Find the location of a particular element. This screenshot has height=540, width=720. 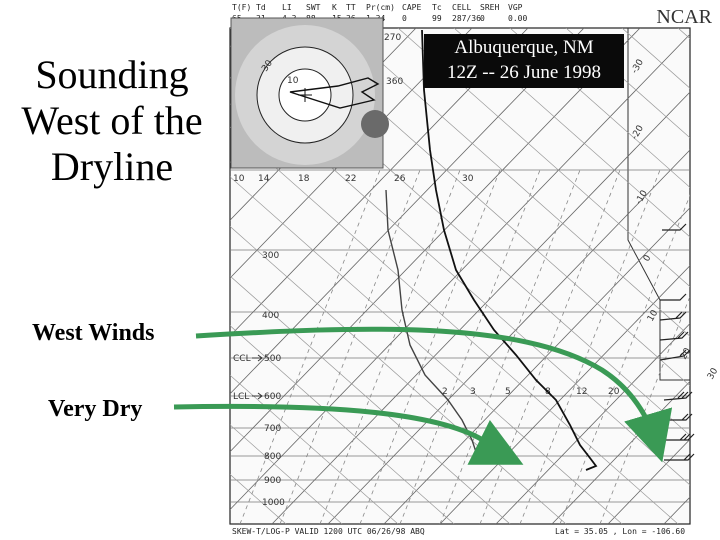

mr-label-10: 10 is located at coordinates (239, 179).